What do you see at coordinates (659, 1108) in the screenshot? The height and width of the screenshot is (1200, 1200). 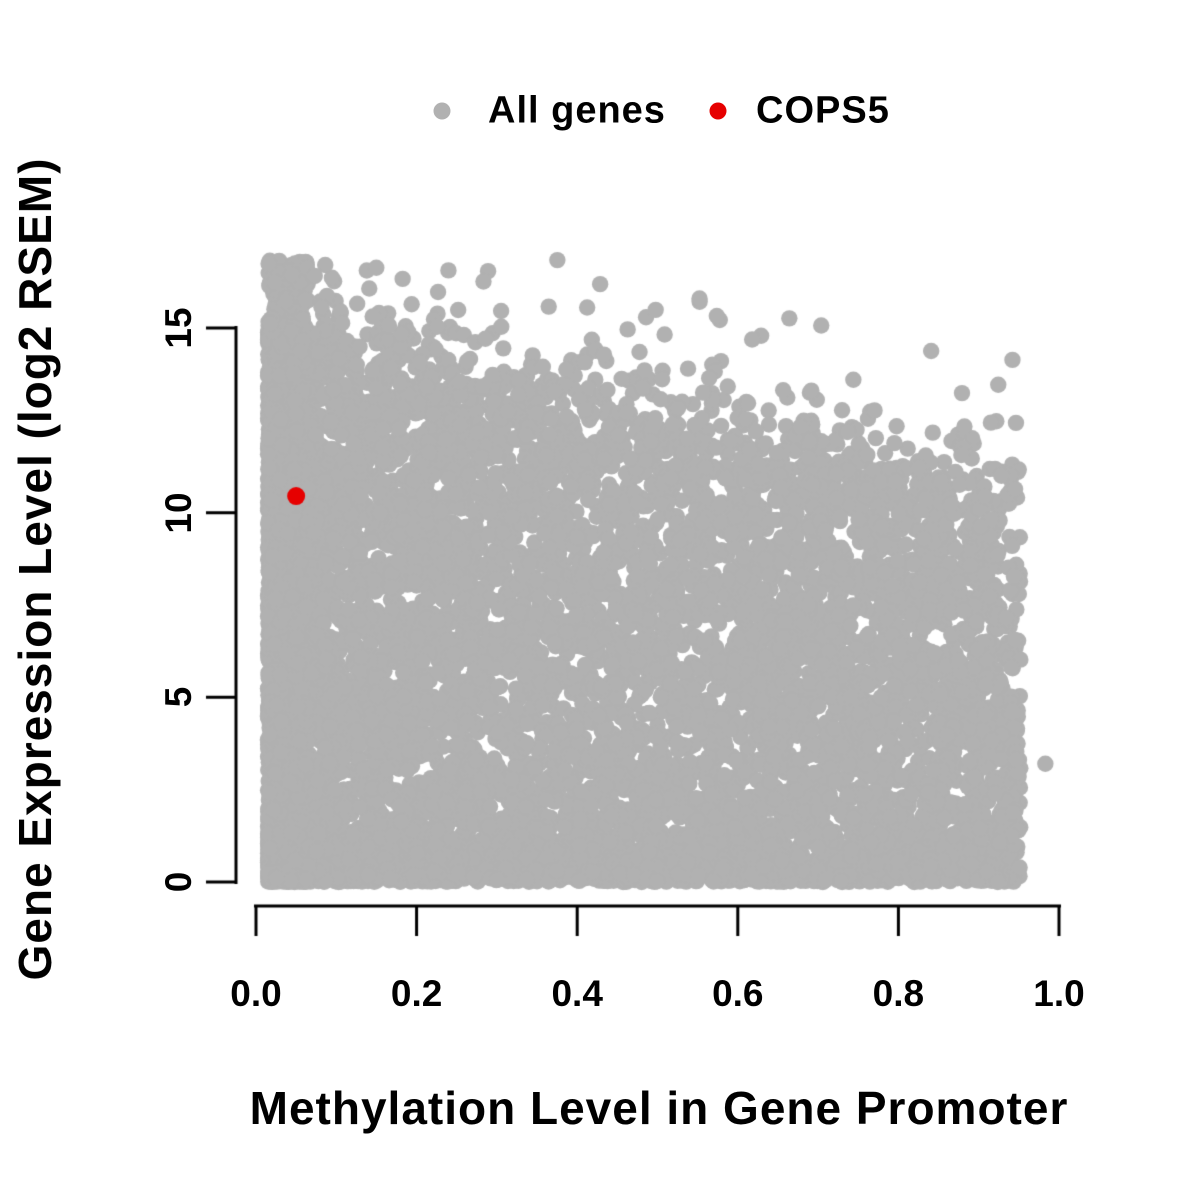 I see `x-axis-title: Methylation Level in Gene Promoter` at bounding box center [659, 1108].